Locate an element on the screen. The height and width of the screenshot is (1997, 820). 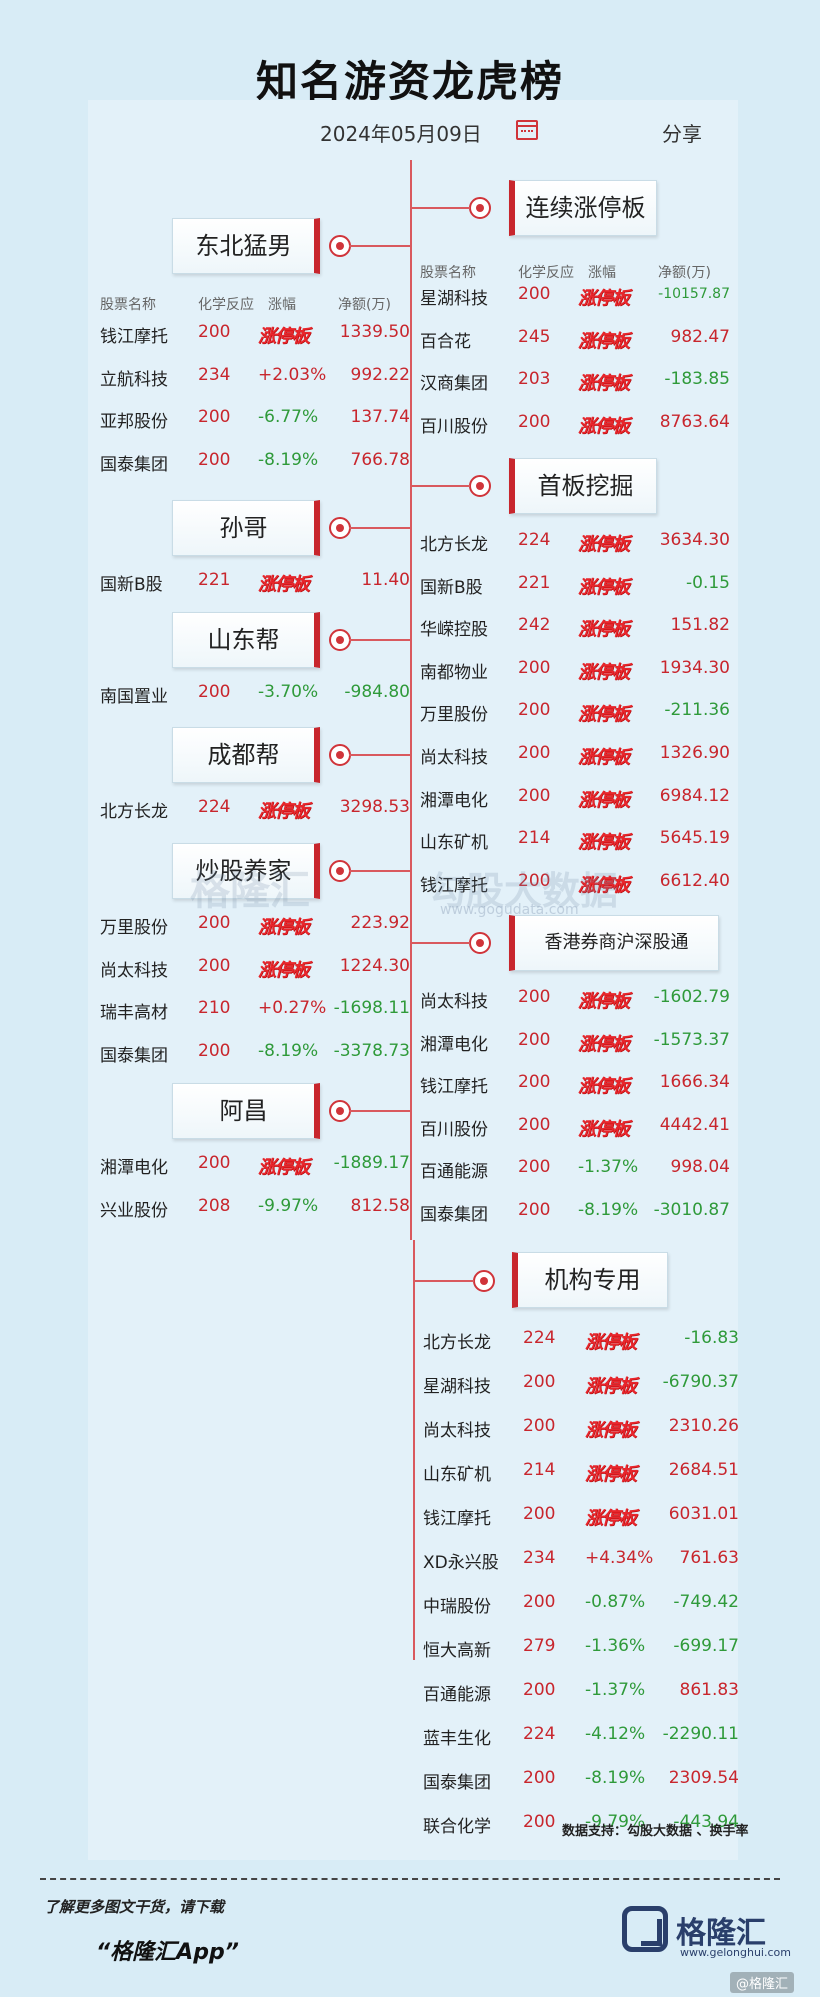
table-row: 国泰集团 200 -8.19% 766.78 is located at coordinates (255, 466).